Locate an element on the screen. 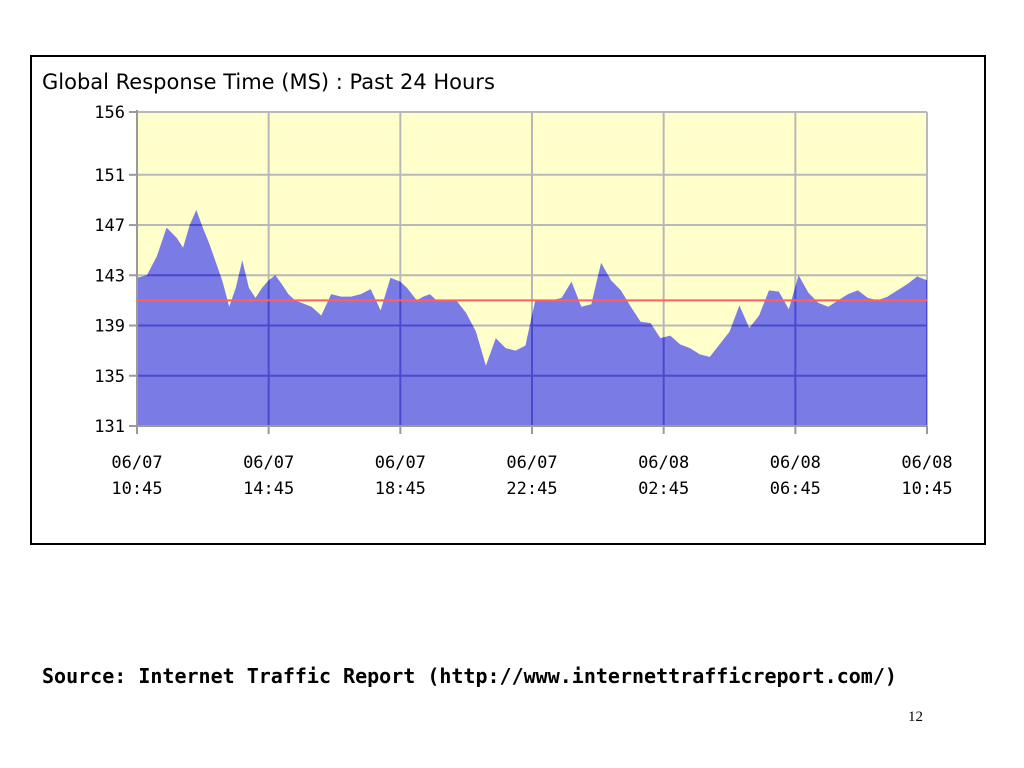 Image resolution: width=1024 pixels, height=768 pixels. x-tick-time-5: 06:45 is located at coordinates (795, 489).